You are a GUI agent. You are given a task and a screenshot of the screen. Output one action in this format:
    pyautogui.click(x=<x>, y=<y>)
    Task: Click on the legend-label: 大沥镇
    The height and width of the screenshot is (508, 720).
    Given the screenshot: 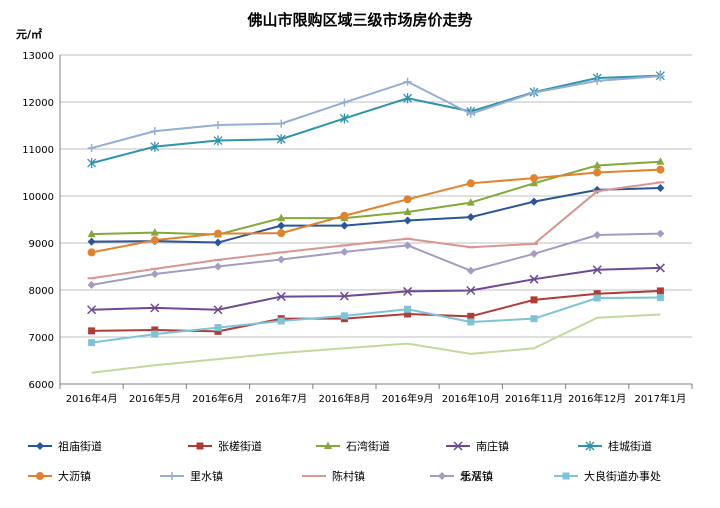 What is the action you would take?
    pyautogui.click(x=74, y=476)
    